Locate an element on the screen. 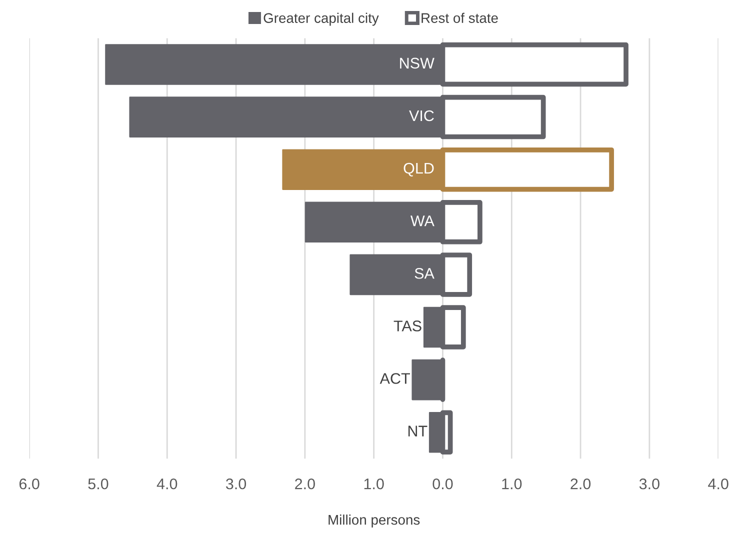  y-tick-label: ACT is located at coordinates (395, 378).